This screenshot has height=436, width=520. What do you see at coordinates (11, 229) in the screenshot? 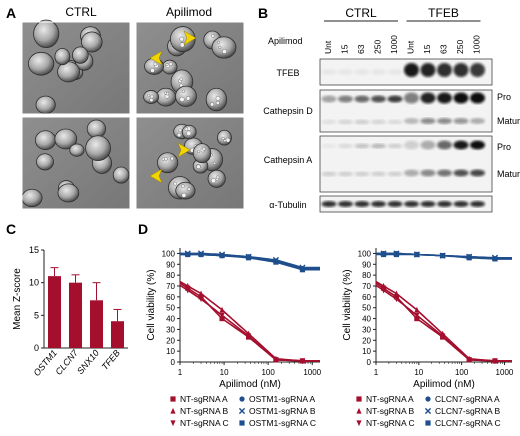
I see `panel-c-label: C` at bounding box center [11, 229].